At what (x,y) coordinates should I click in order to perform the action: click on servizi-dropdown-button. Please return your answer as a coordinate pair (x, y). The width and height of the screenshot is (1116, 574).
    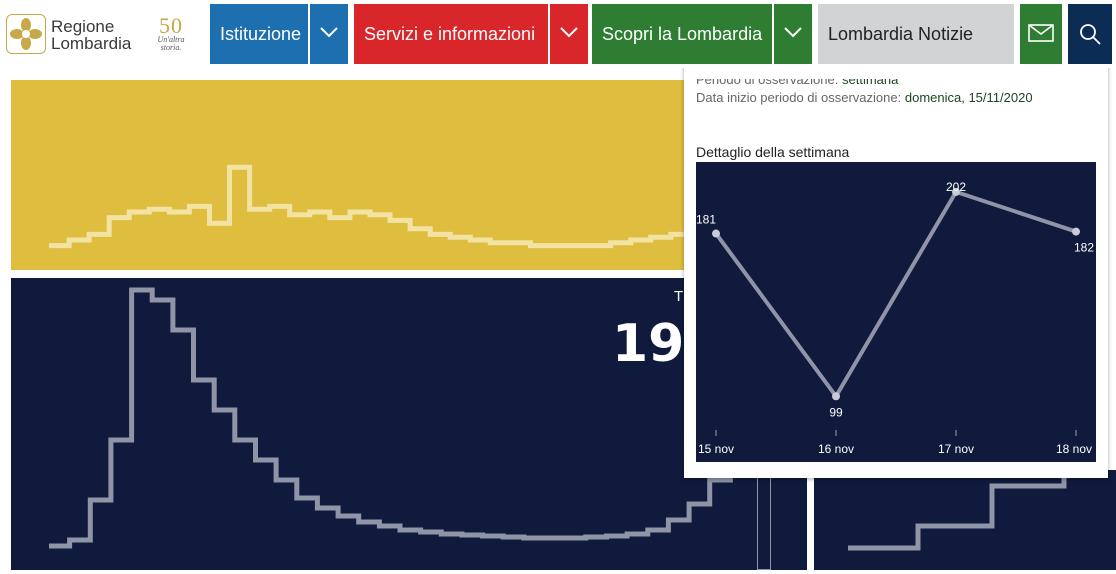
    Looking at the image, I should click on (569, 34).